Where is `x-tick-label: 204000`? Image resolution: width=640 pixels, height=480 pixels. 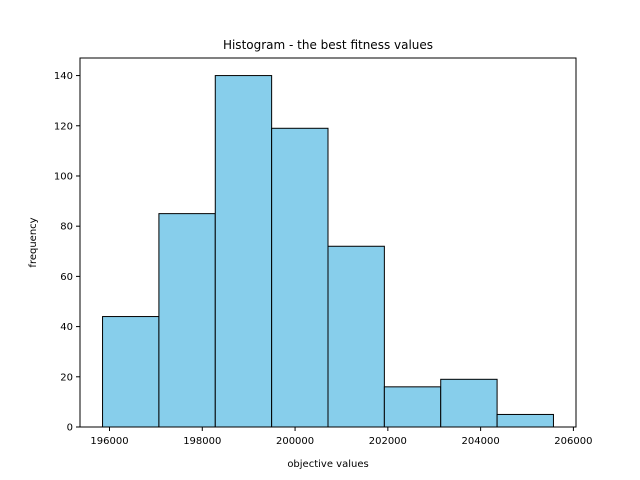 x-tick-label: 204000 is located at coordinates (481, 441).